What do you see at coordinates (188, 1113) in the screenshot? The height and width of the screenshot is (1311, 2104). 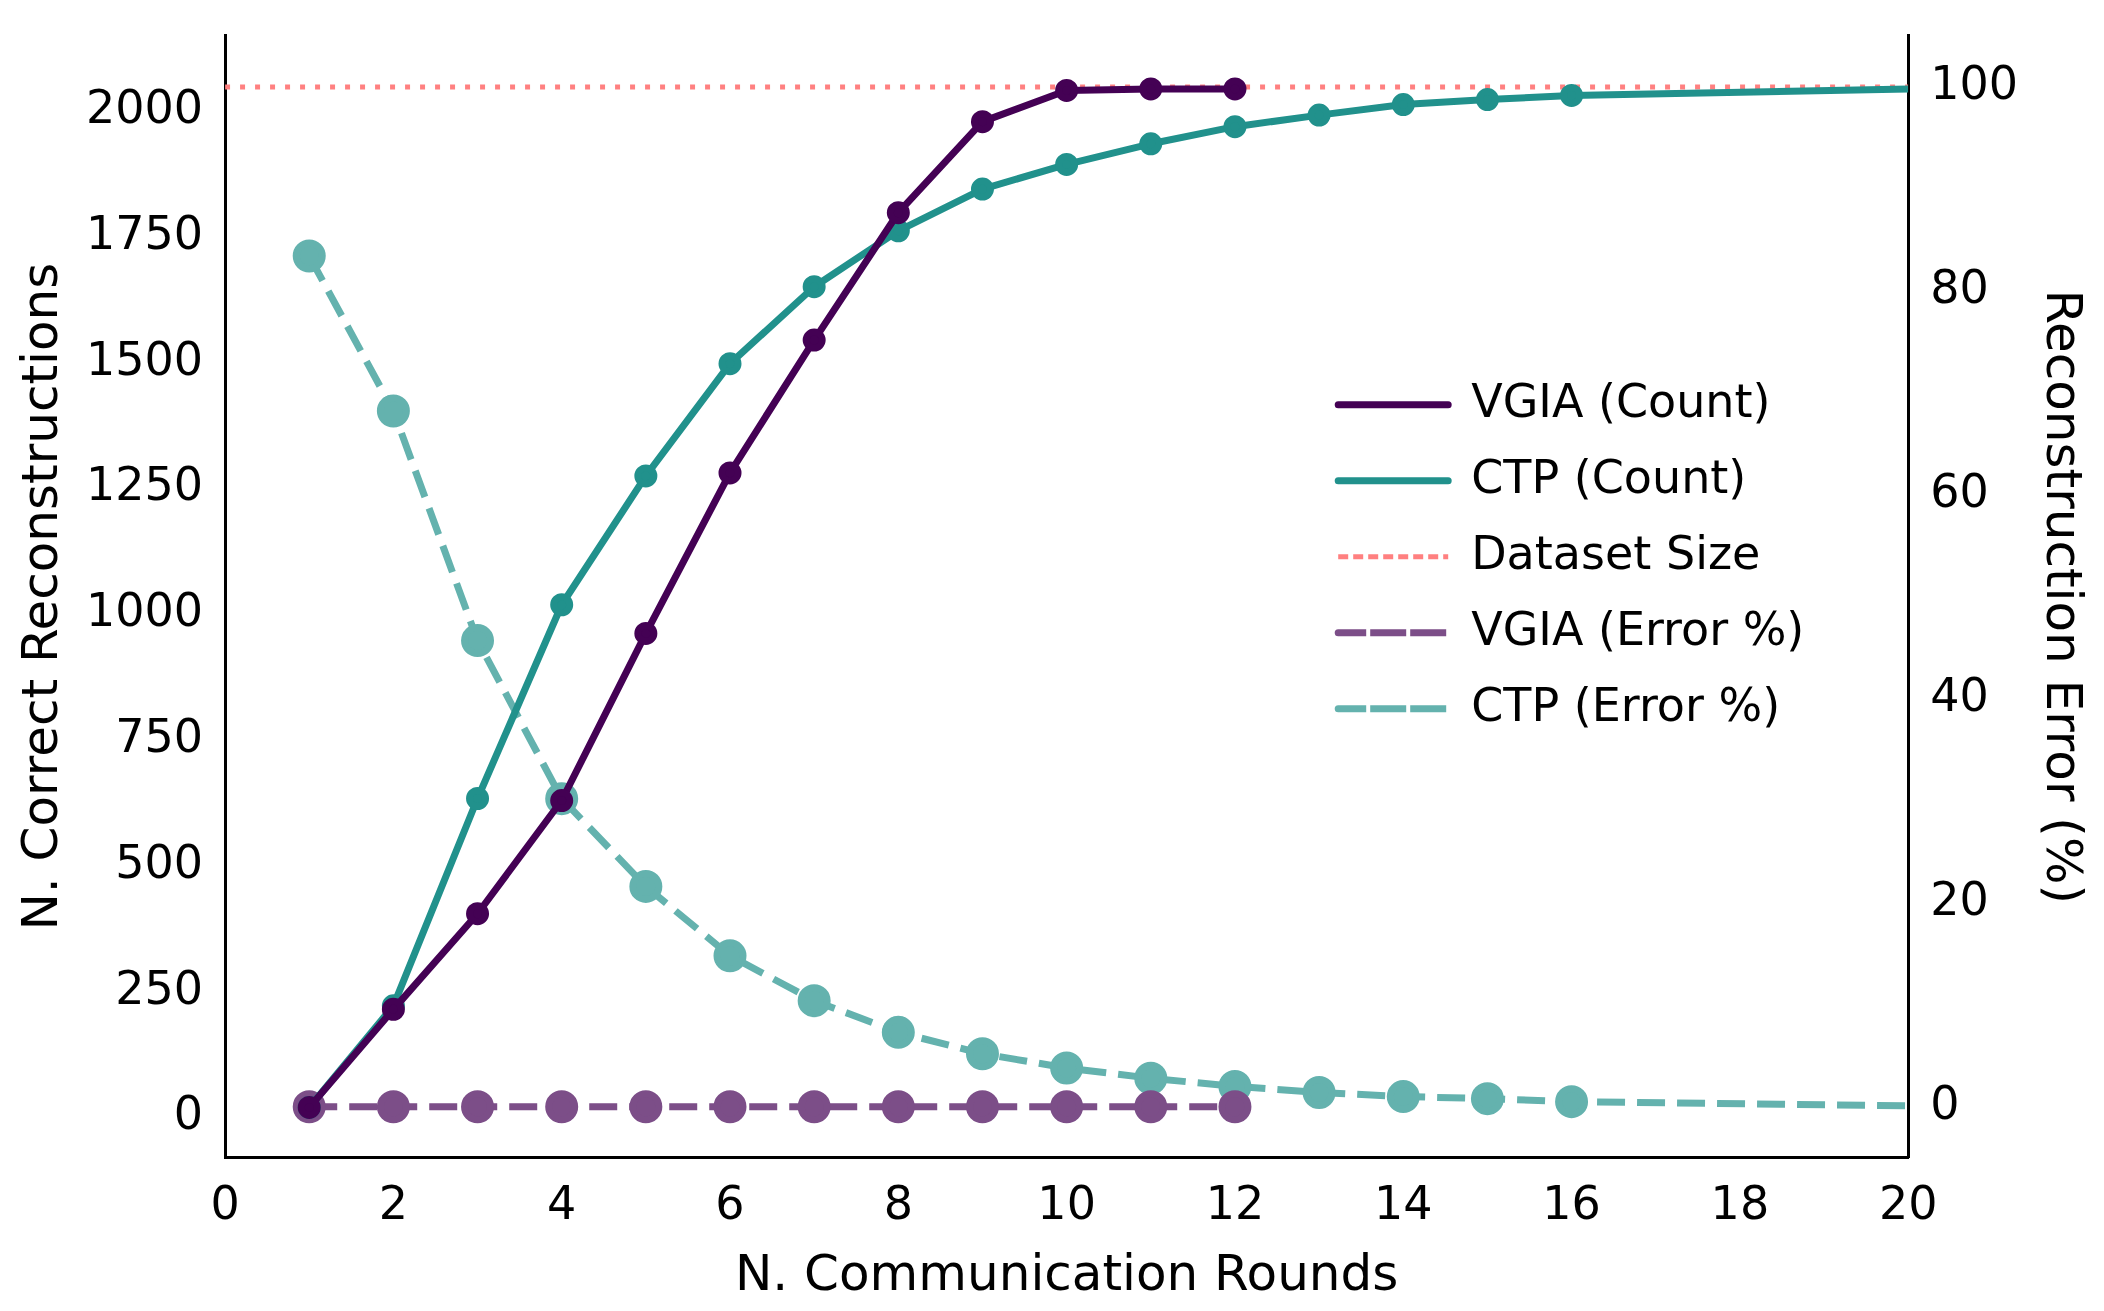 I see `y-tick-label: 0` at bounding box center [188, 1113].